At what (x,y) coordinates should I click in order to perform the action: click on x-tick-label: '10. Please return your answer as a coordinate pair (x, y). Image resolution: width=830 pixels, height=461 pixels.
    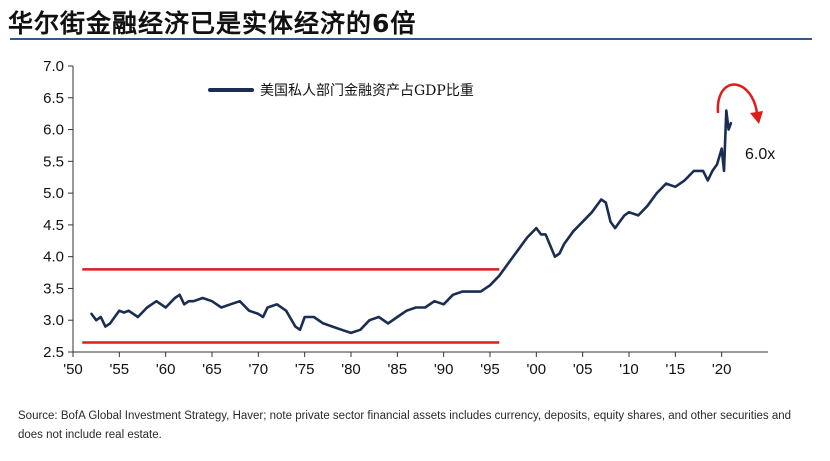
    Looking at the image, I should click on (629, 369).